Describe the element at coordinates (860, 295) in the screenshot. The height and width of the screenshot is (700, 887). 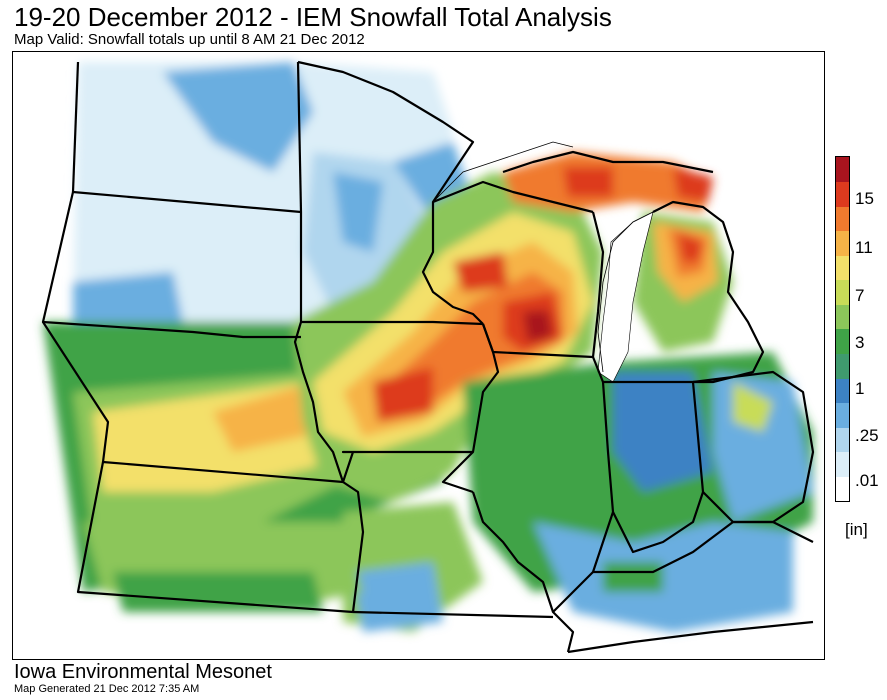
I see `legend-tick-label: 7` at that location.